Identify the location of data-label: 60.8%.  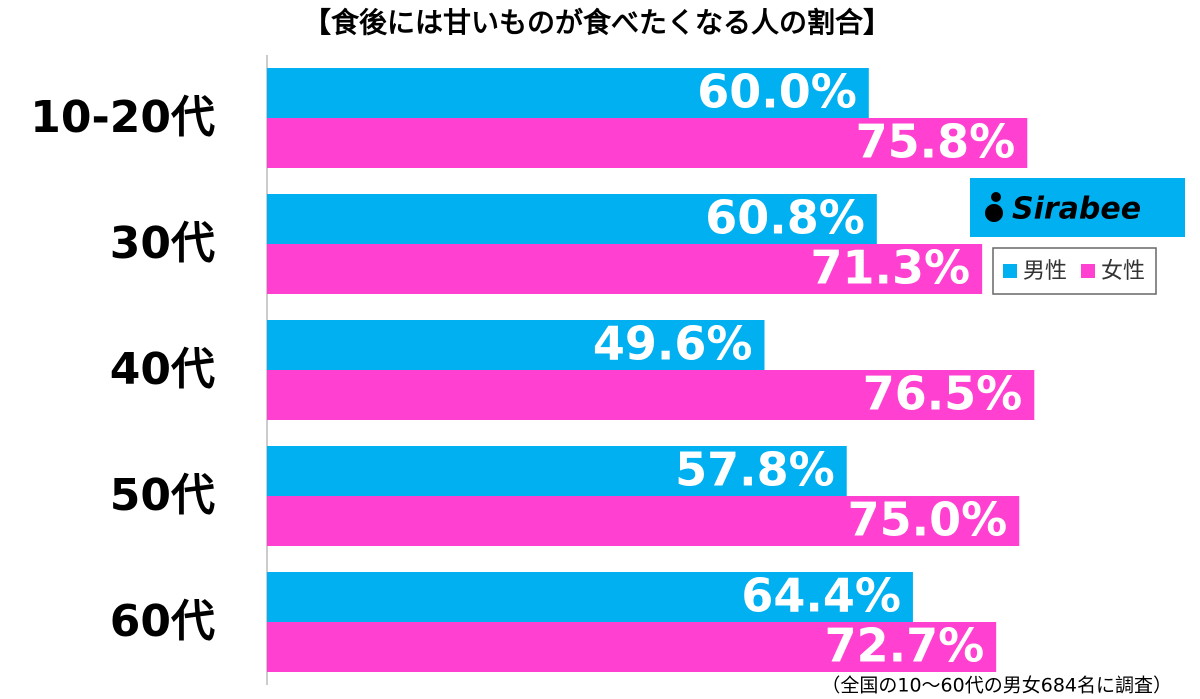
(785, 218).